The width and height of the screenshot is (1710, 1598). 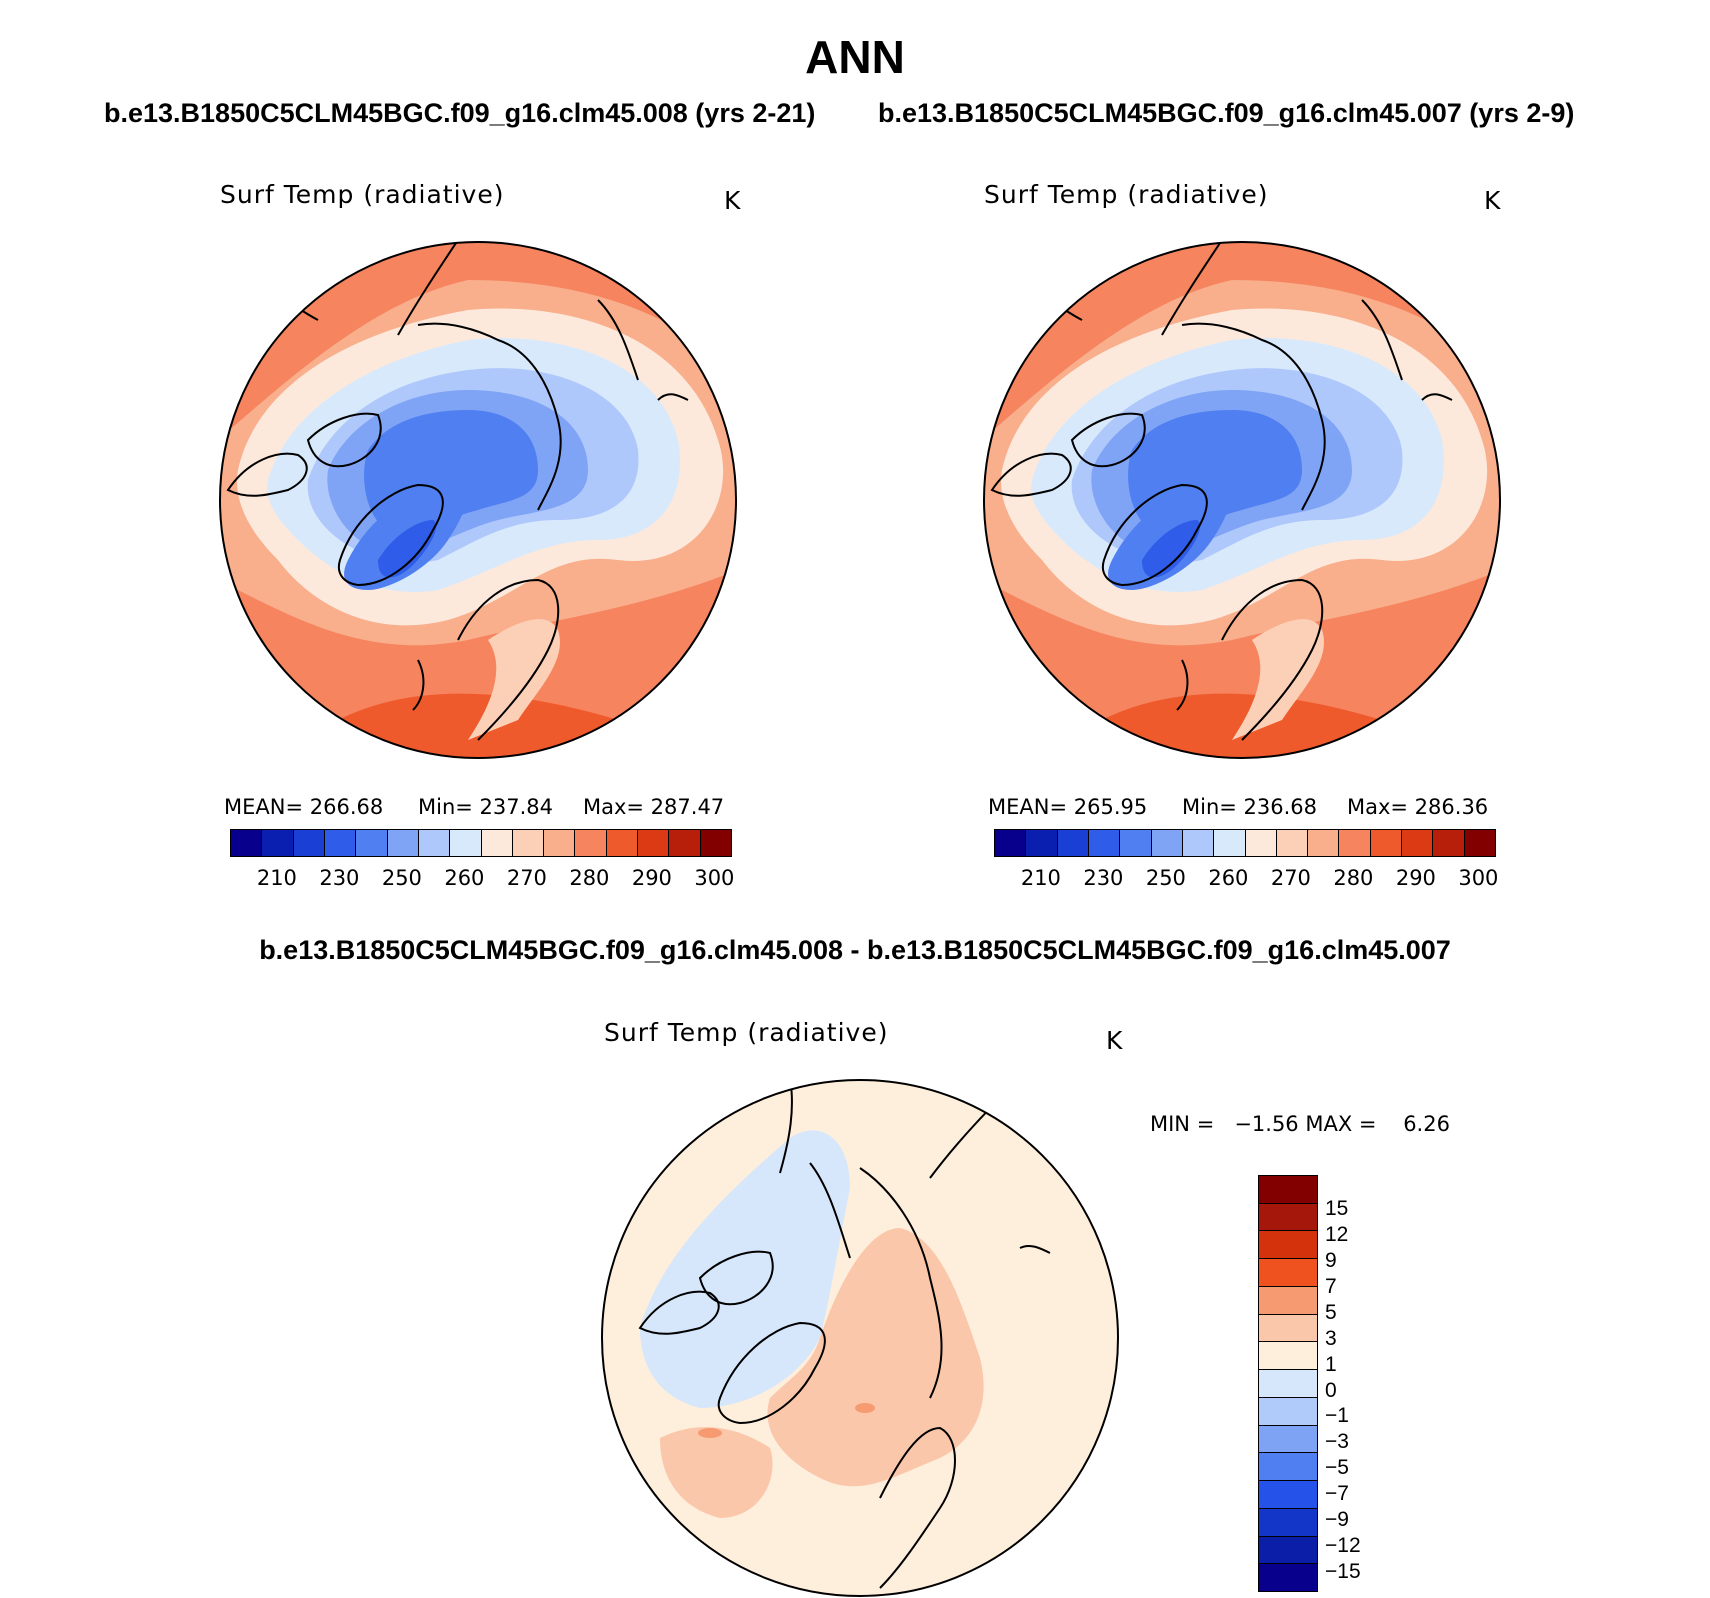 What do you see at coordinates (1337, 1208) in the screenshot?
I see `colorbar-tick-label: 15` at bounding box center [1337, 1208].